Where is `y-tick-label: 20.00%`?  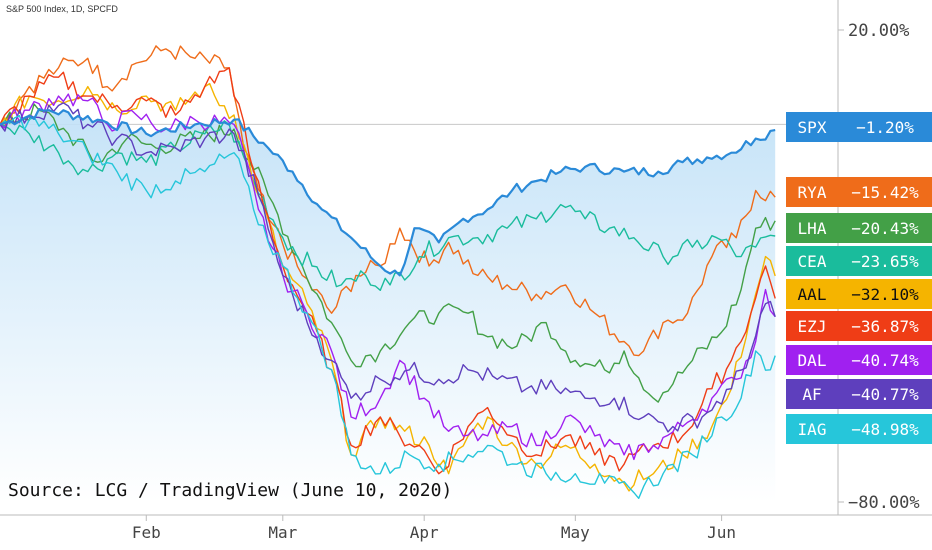 y-tick-label: 20.00% is located at coordinates (878, 31).